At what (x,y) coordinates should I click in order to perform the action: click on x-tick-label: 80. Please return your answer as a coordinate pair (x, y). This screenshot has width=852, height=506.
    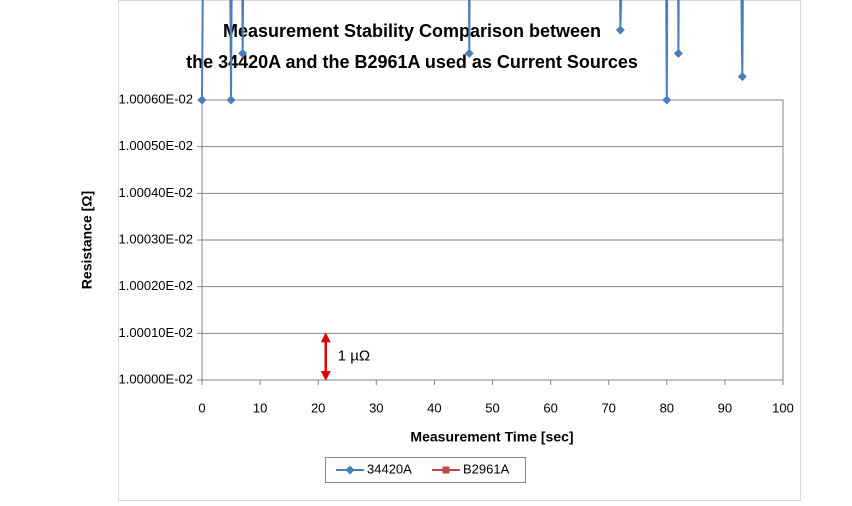
    Looking at the image, I should click on (667, 407).